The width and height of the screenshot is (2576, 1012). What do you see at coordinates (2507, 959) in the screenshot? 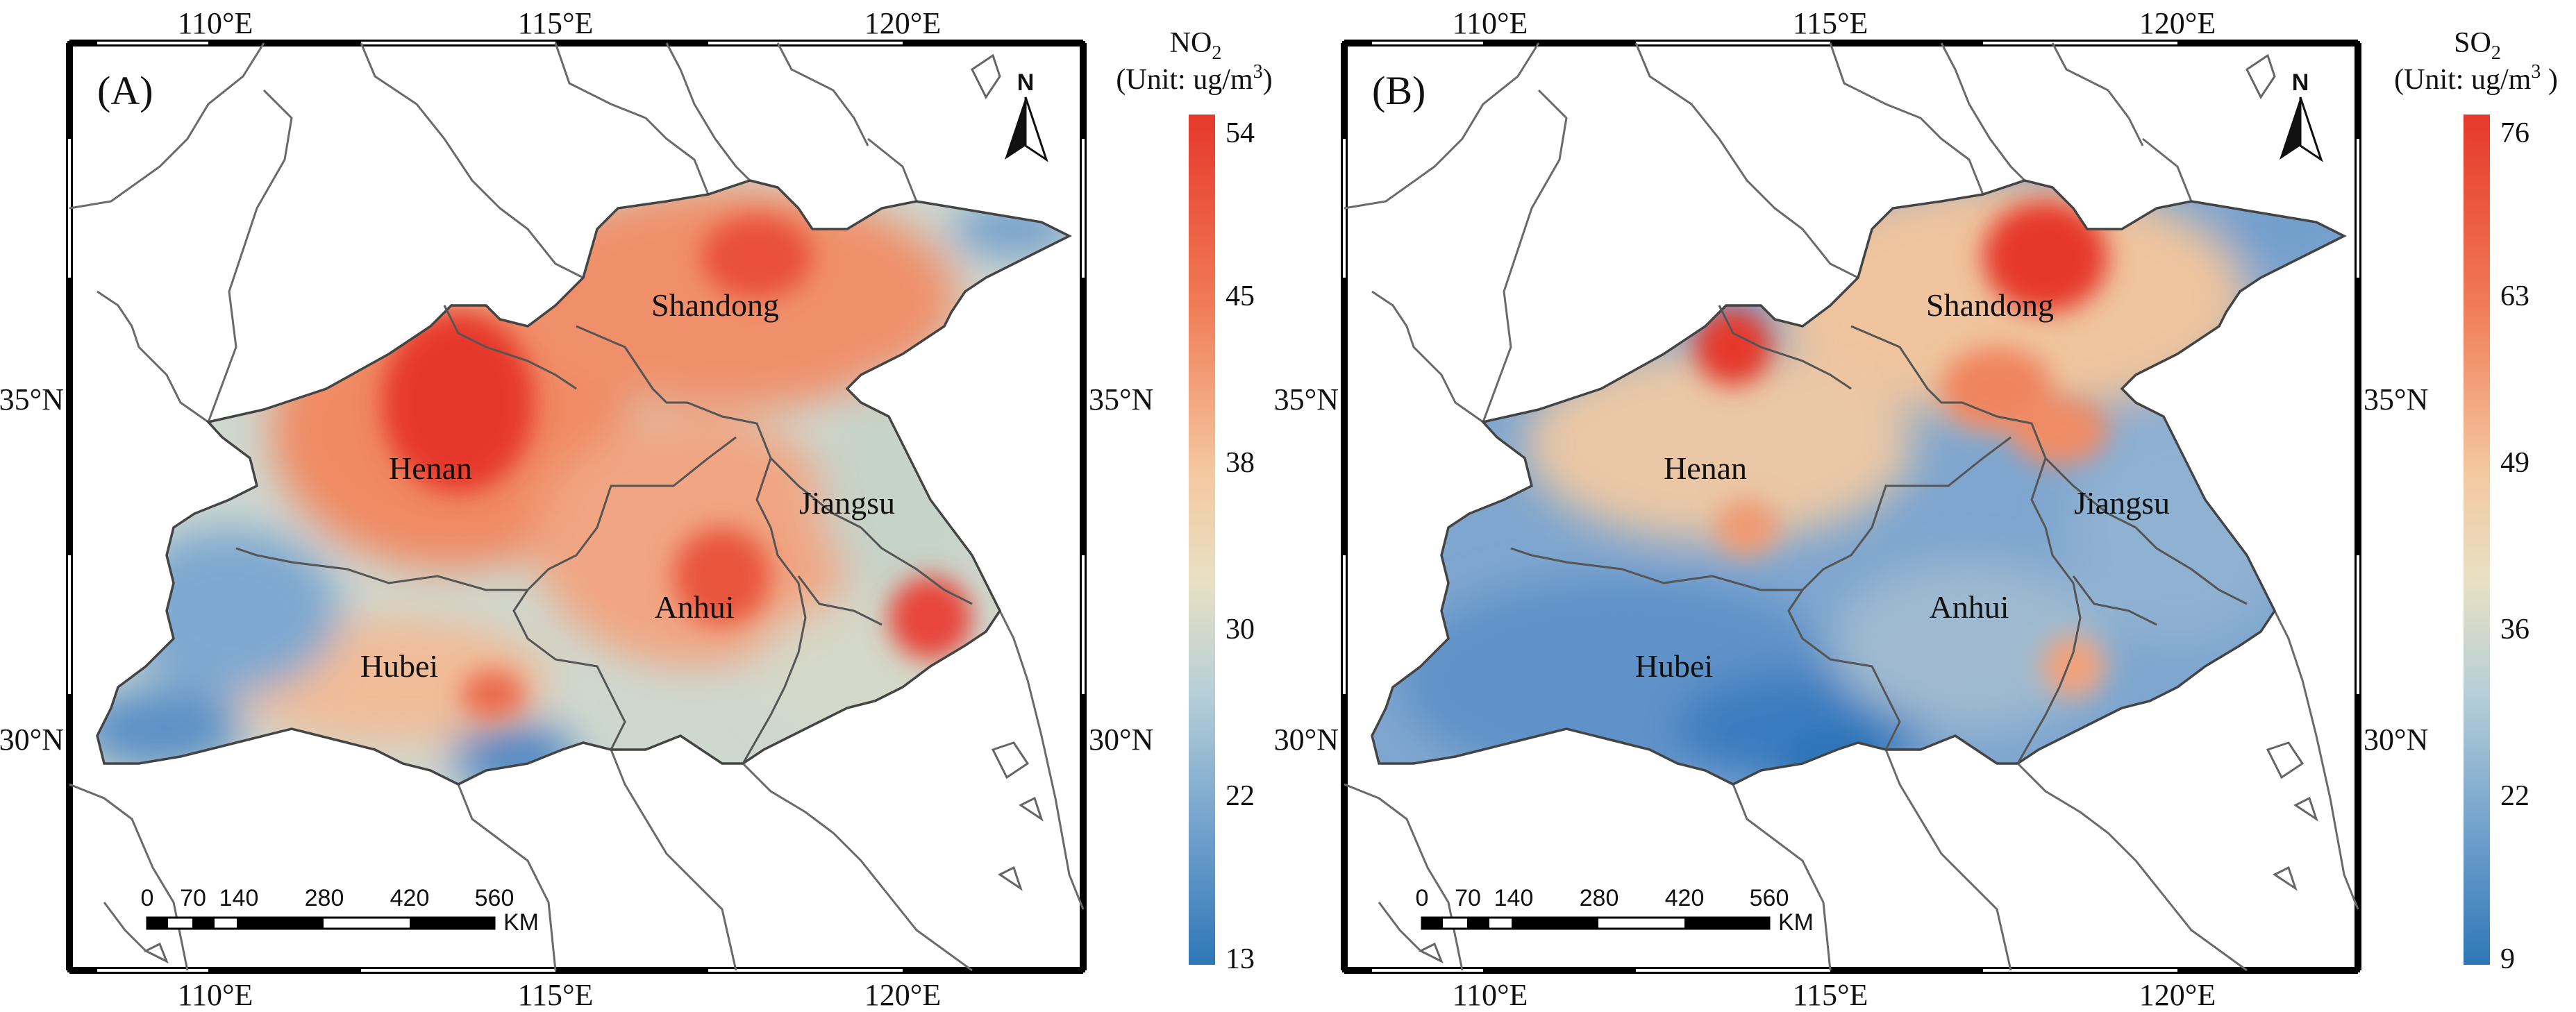
I see `svg-text: 9` at bounding box center [2507, 959].